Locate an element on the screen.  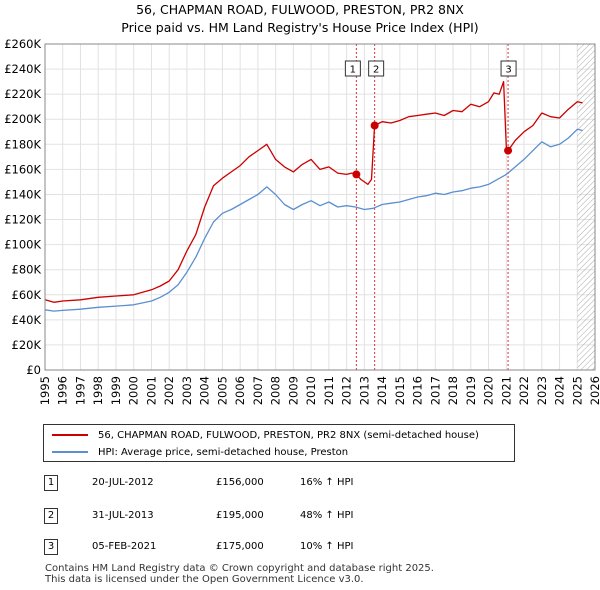
x-tick-label: 1999 is located at coordinates (116, 390).